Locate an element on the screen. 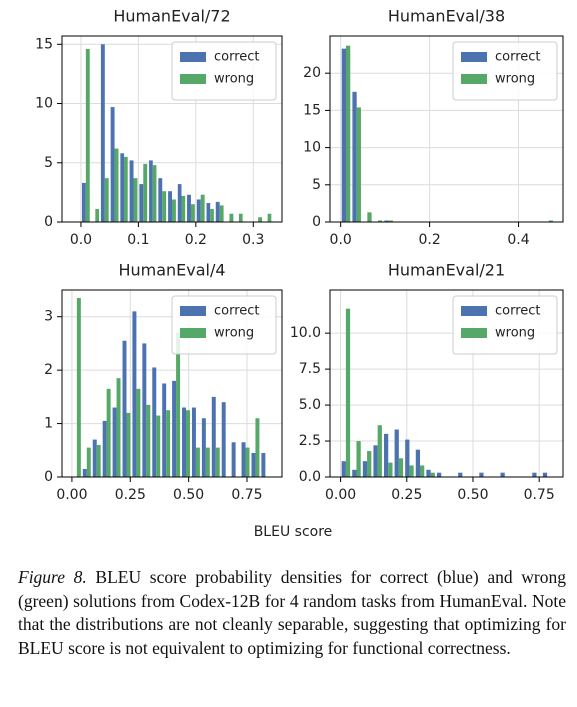 The image size is (577, 707). x-tick-label: 0.4 is located at coordinates (518, 240).